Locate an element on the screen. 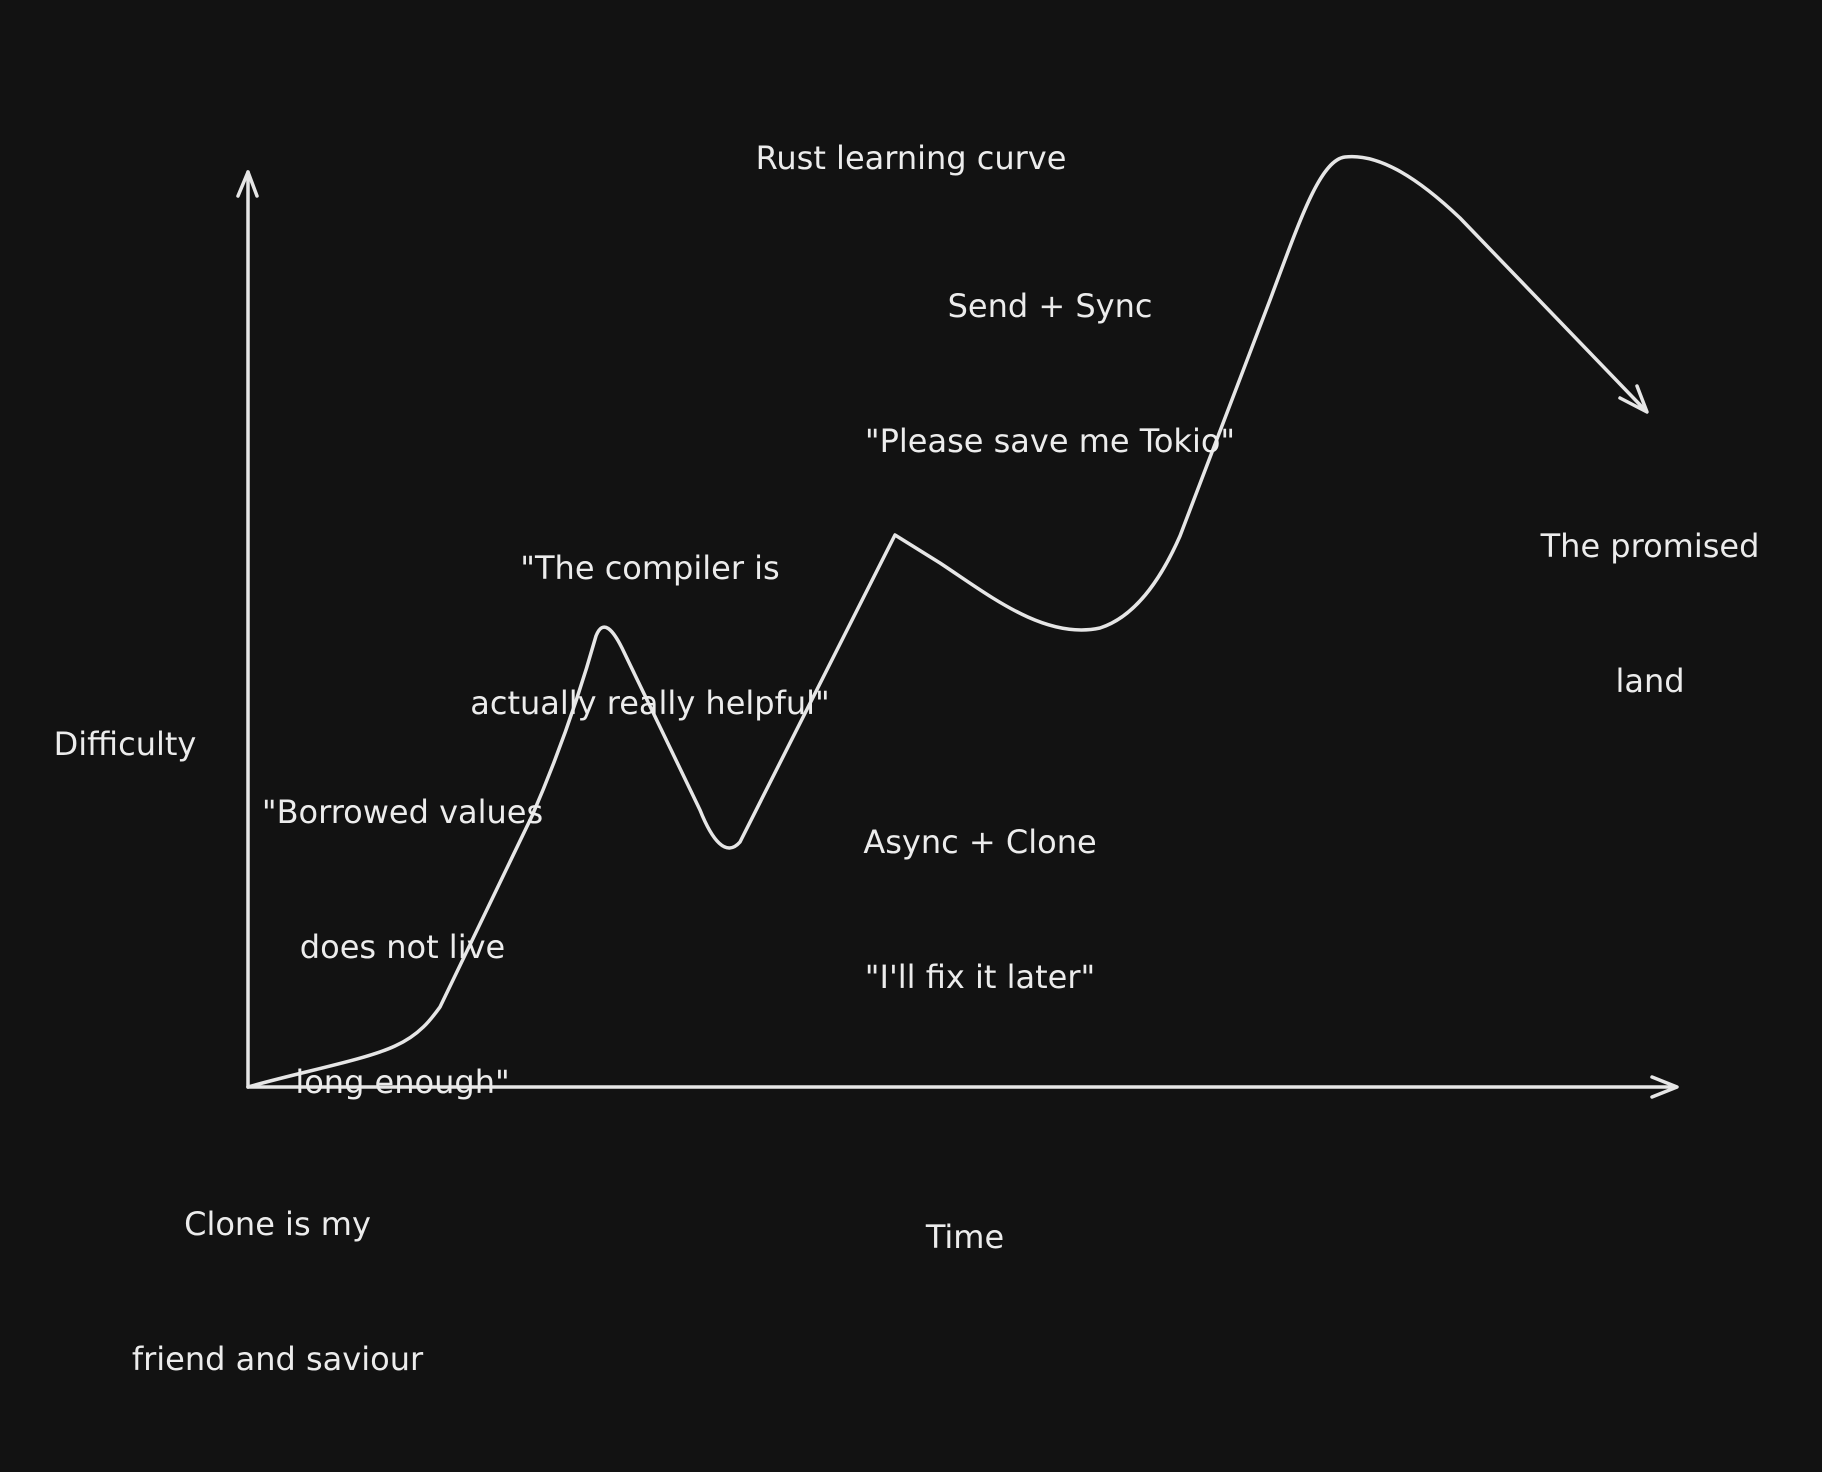  annotation-compiler-line-1: "The compiler is is located at coordinates (650, 568).